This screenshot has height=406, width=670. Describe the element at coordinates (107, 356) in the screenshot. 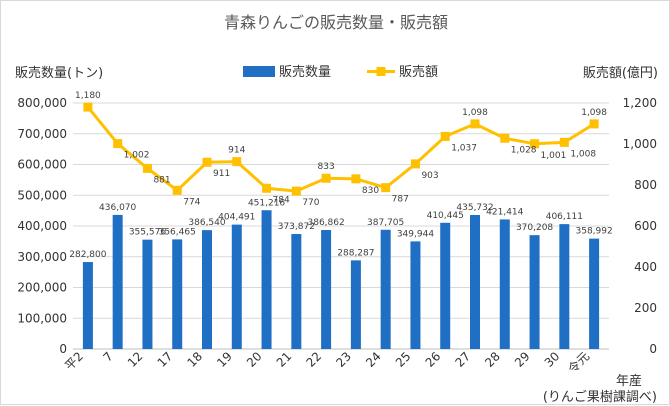

I see `x-tick-label: 7` at that location.